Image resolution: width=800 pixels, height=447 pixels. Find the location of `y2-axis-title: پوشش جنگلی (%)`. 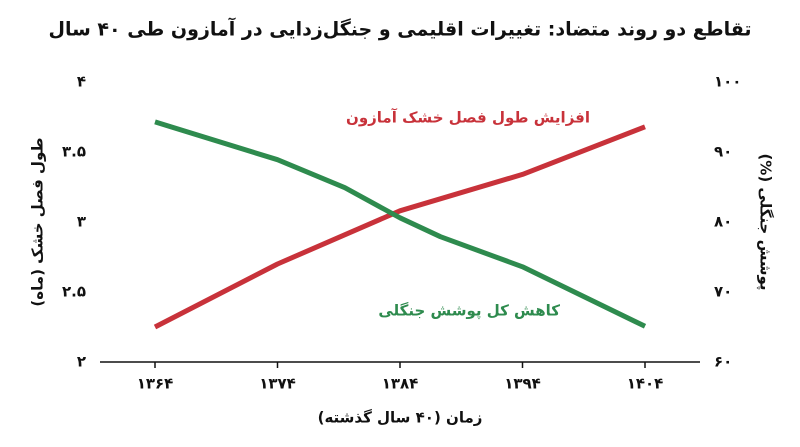

y2-axis-title: پوشش جنگلی (%) is located at coordinates (765, 221).